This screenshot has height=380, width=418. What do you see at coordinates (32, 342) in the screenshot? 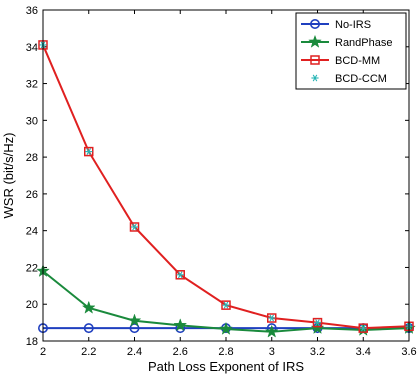
I see `y-tick-label: 18` at bounding box center [32, 342].